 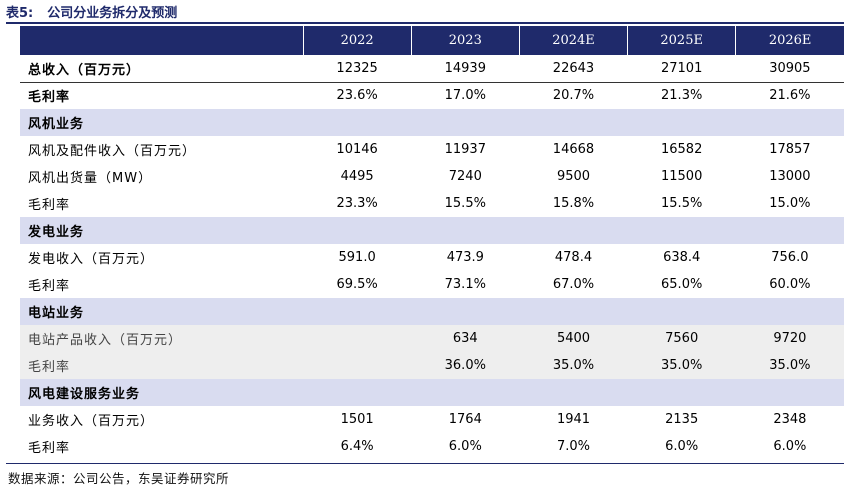 I want to click on column-header: 2026E, so click(x=789, y=40).